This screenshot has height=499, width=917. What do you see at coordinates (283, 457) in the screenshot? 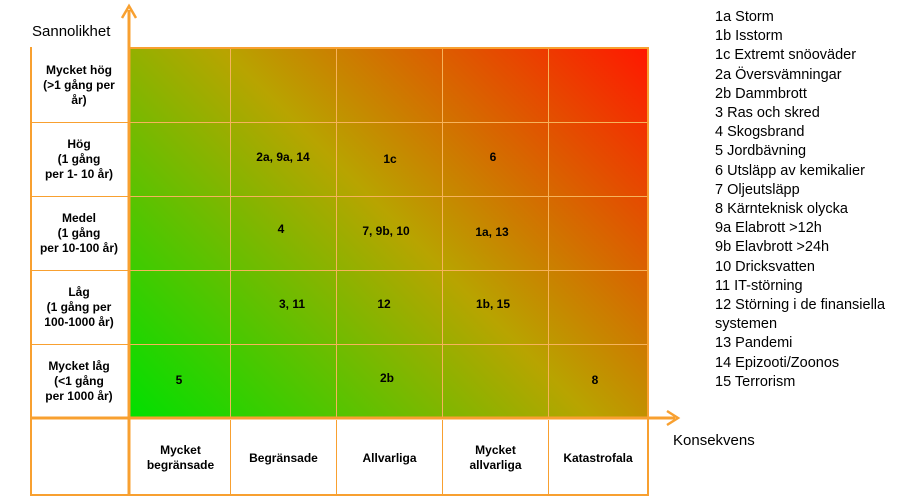
I see `col-label-begransade: Begränsade` at bounding box center [283, 457].